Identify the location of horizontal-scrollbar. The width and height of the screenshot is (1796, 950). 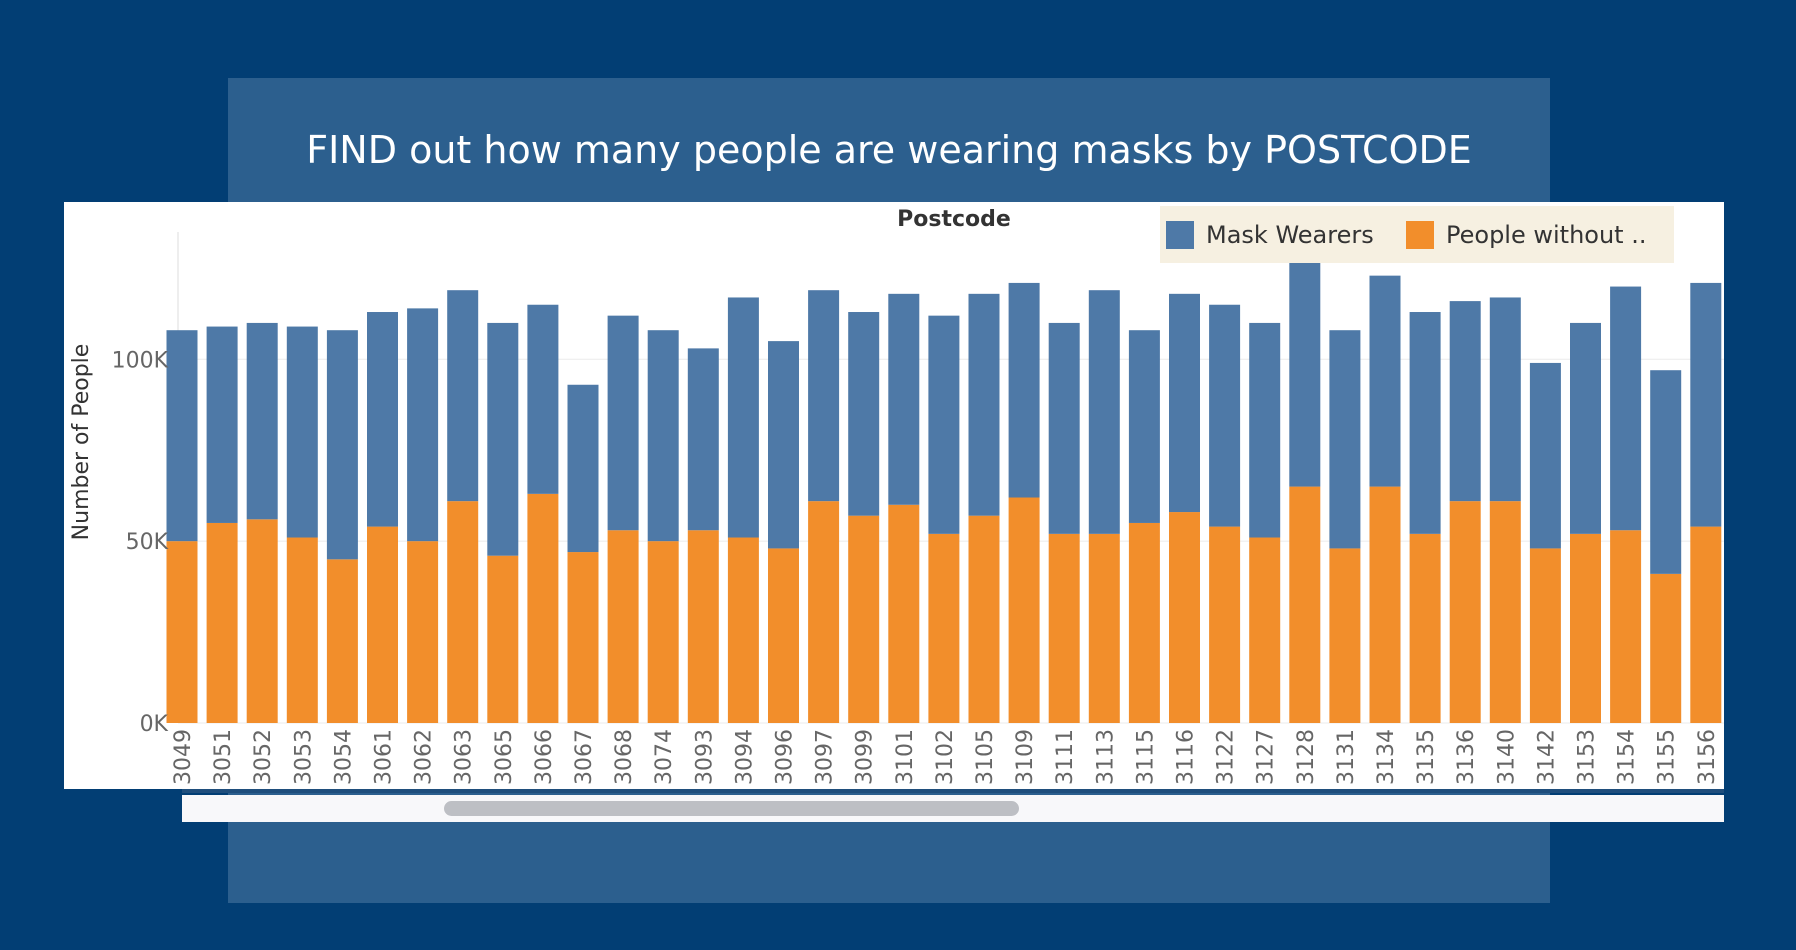
(953, 808).